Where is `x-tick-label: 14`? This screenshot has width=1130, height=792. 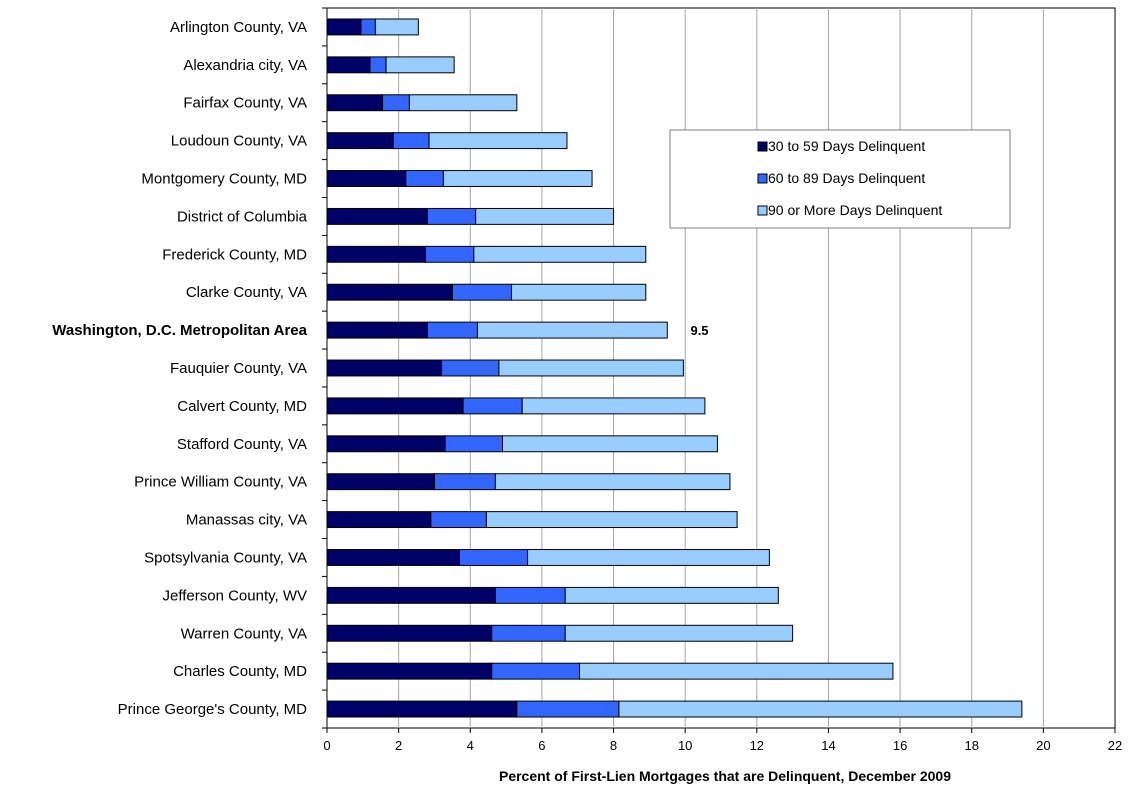
x-tick-label: 14 is located at coordinates (828, 745).